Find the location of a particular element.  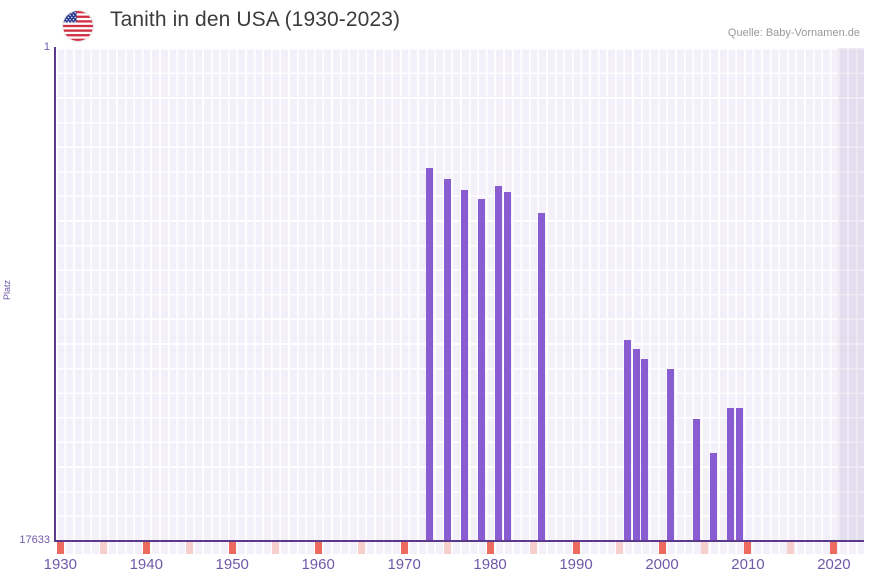

bar-1979 is located at coordinates (481, 369).